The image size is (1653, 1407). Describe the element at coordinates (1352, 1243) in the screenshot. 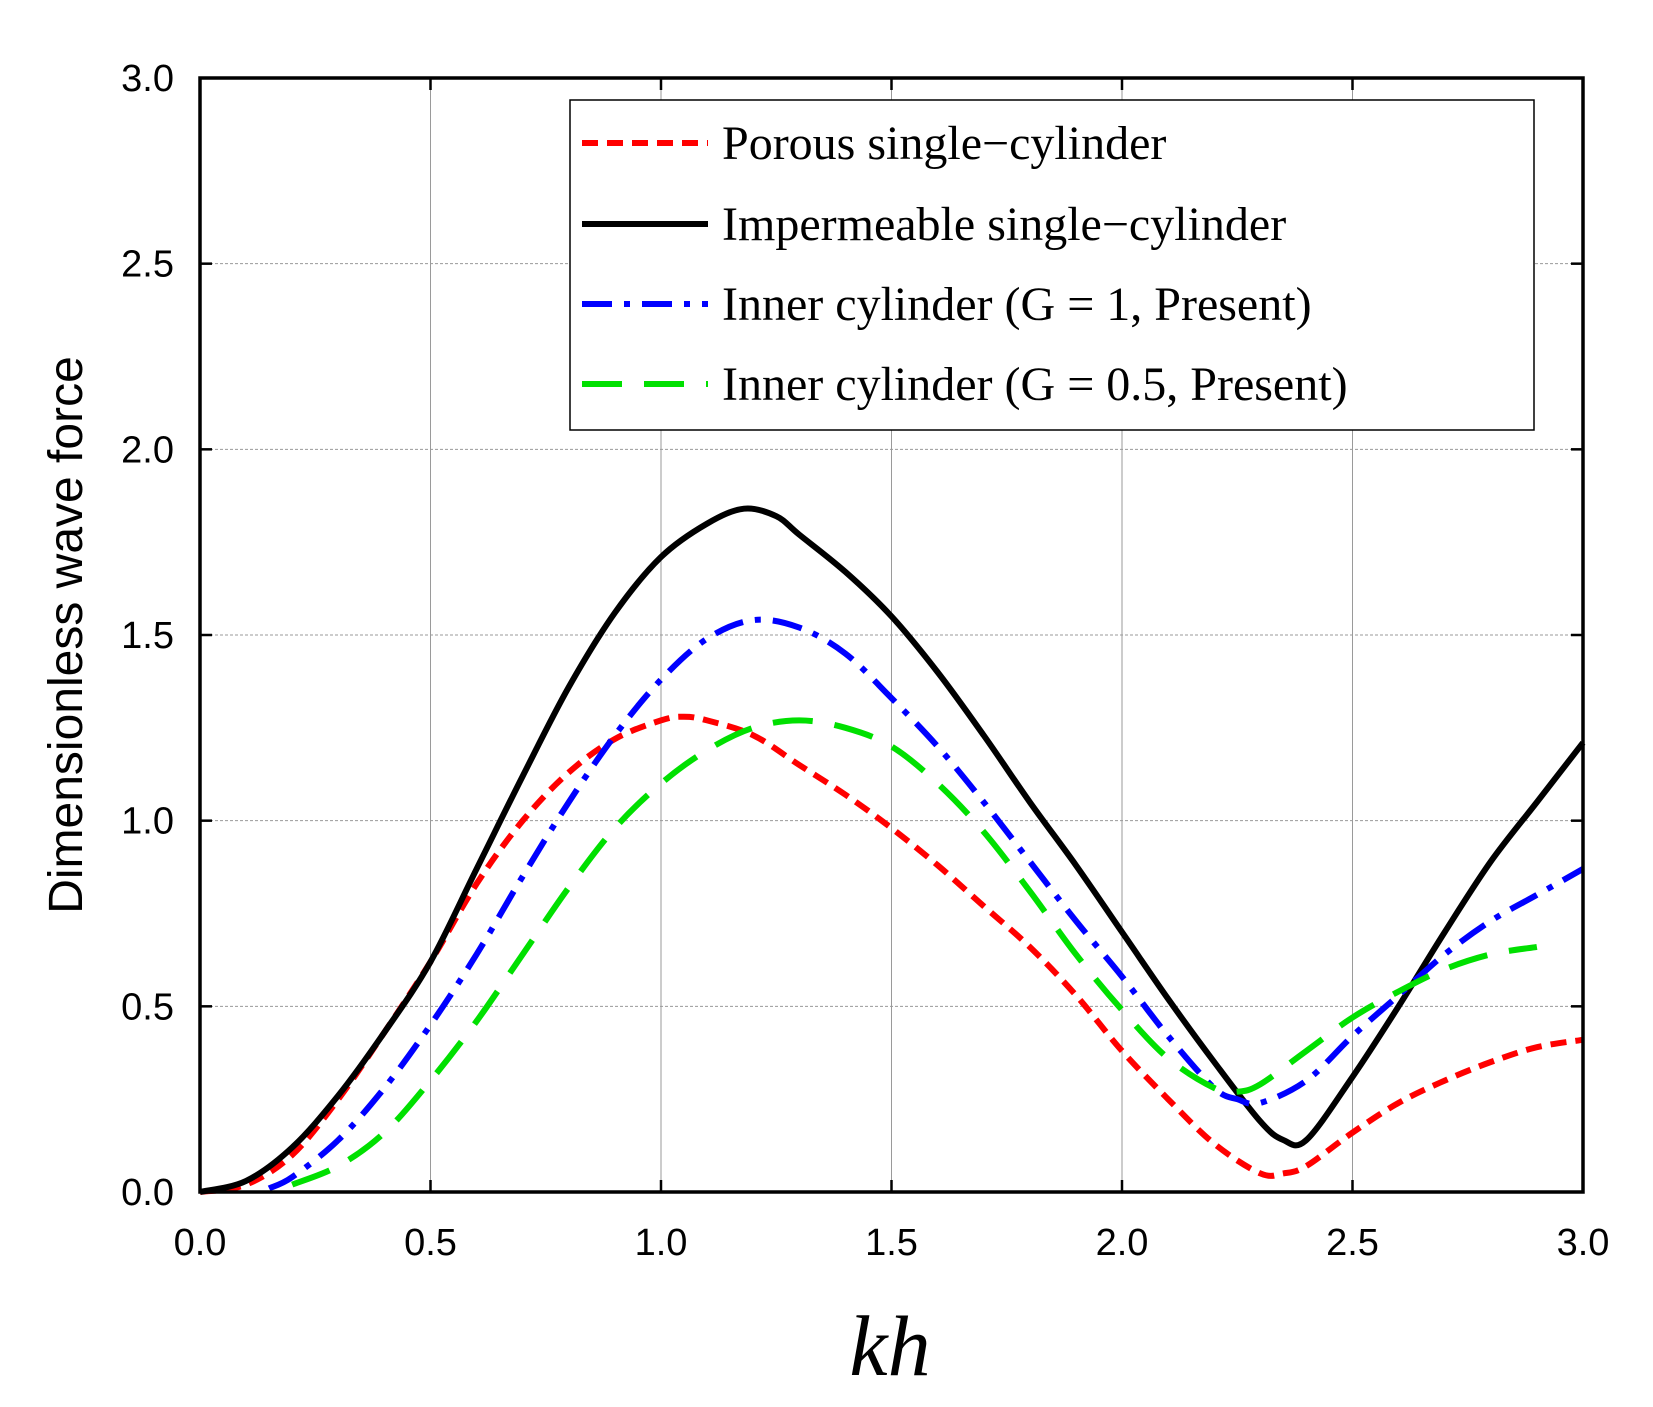

I see `x-tick-label: 2.5` at that location.